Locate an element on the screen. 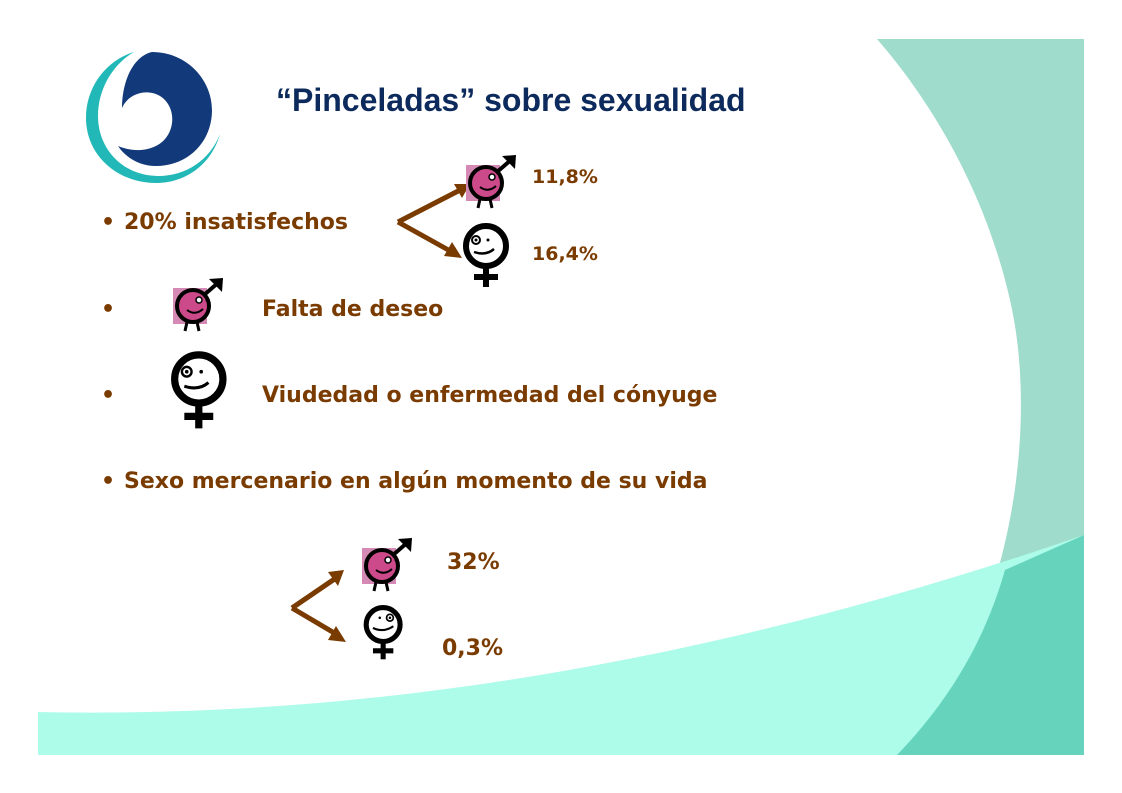  male-percent-insatisfechos: 11,8% is located at coordinates (565, 177).